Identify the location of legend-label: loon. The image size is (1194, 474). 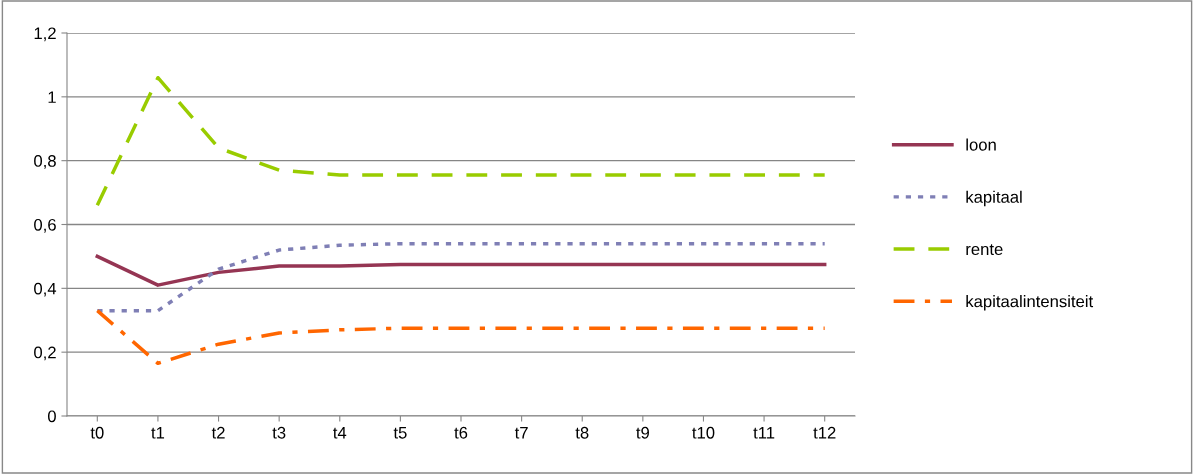
(981, 144).